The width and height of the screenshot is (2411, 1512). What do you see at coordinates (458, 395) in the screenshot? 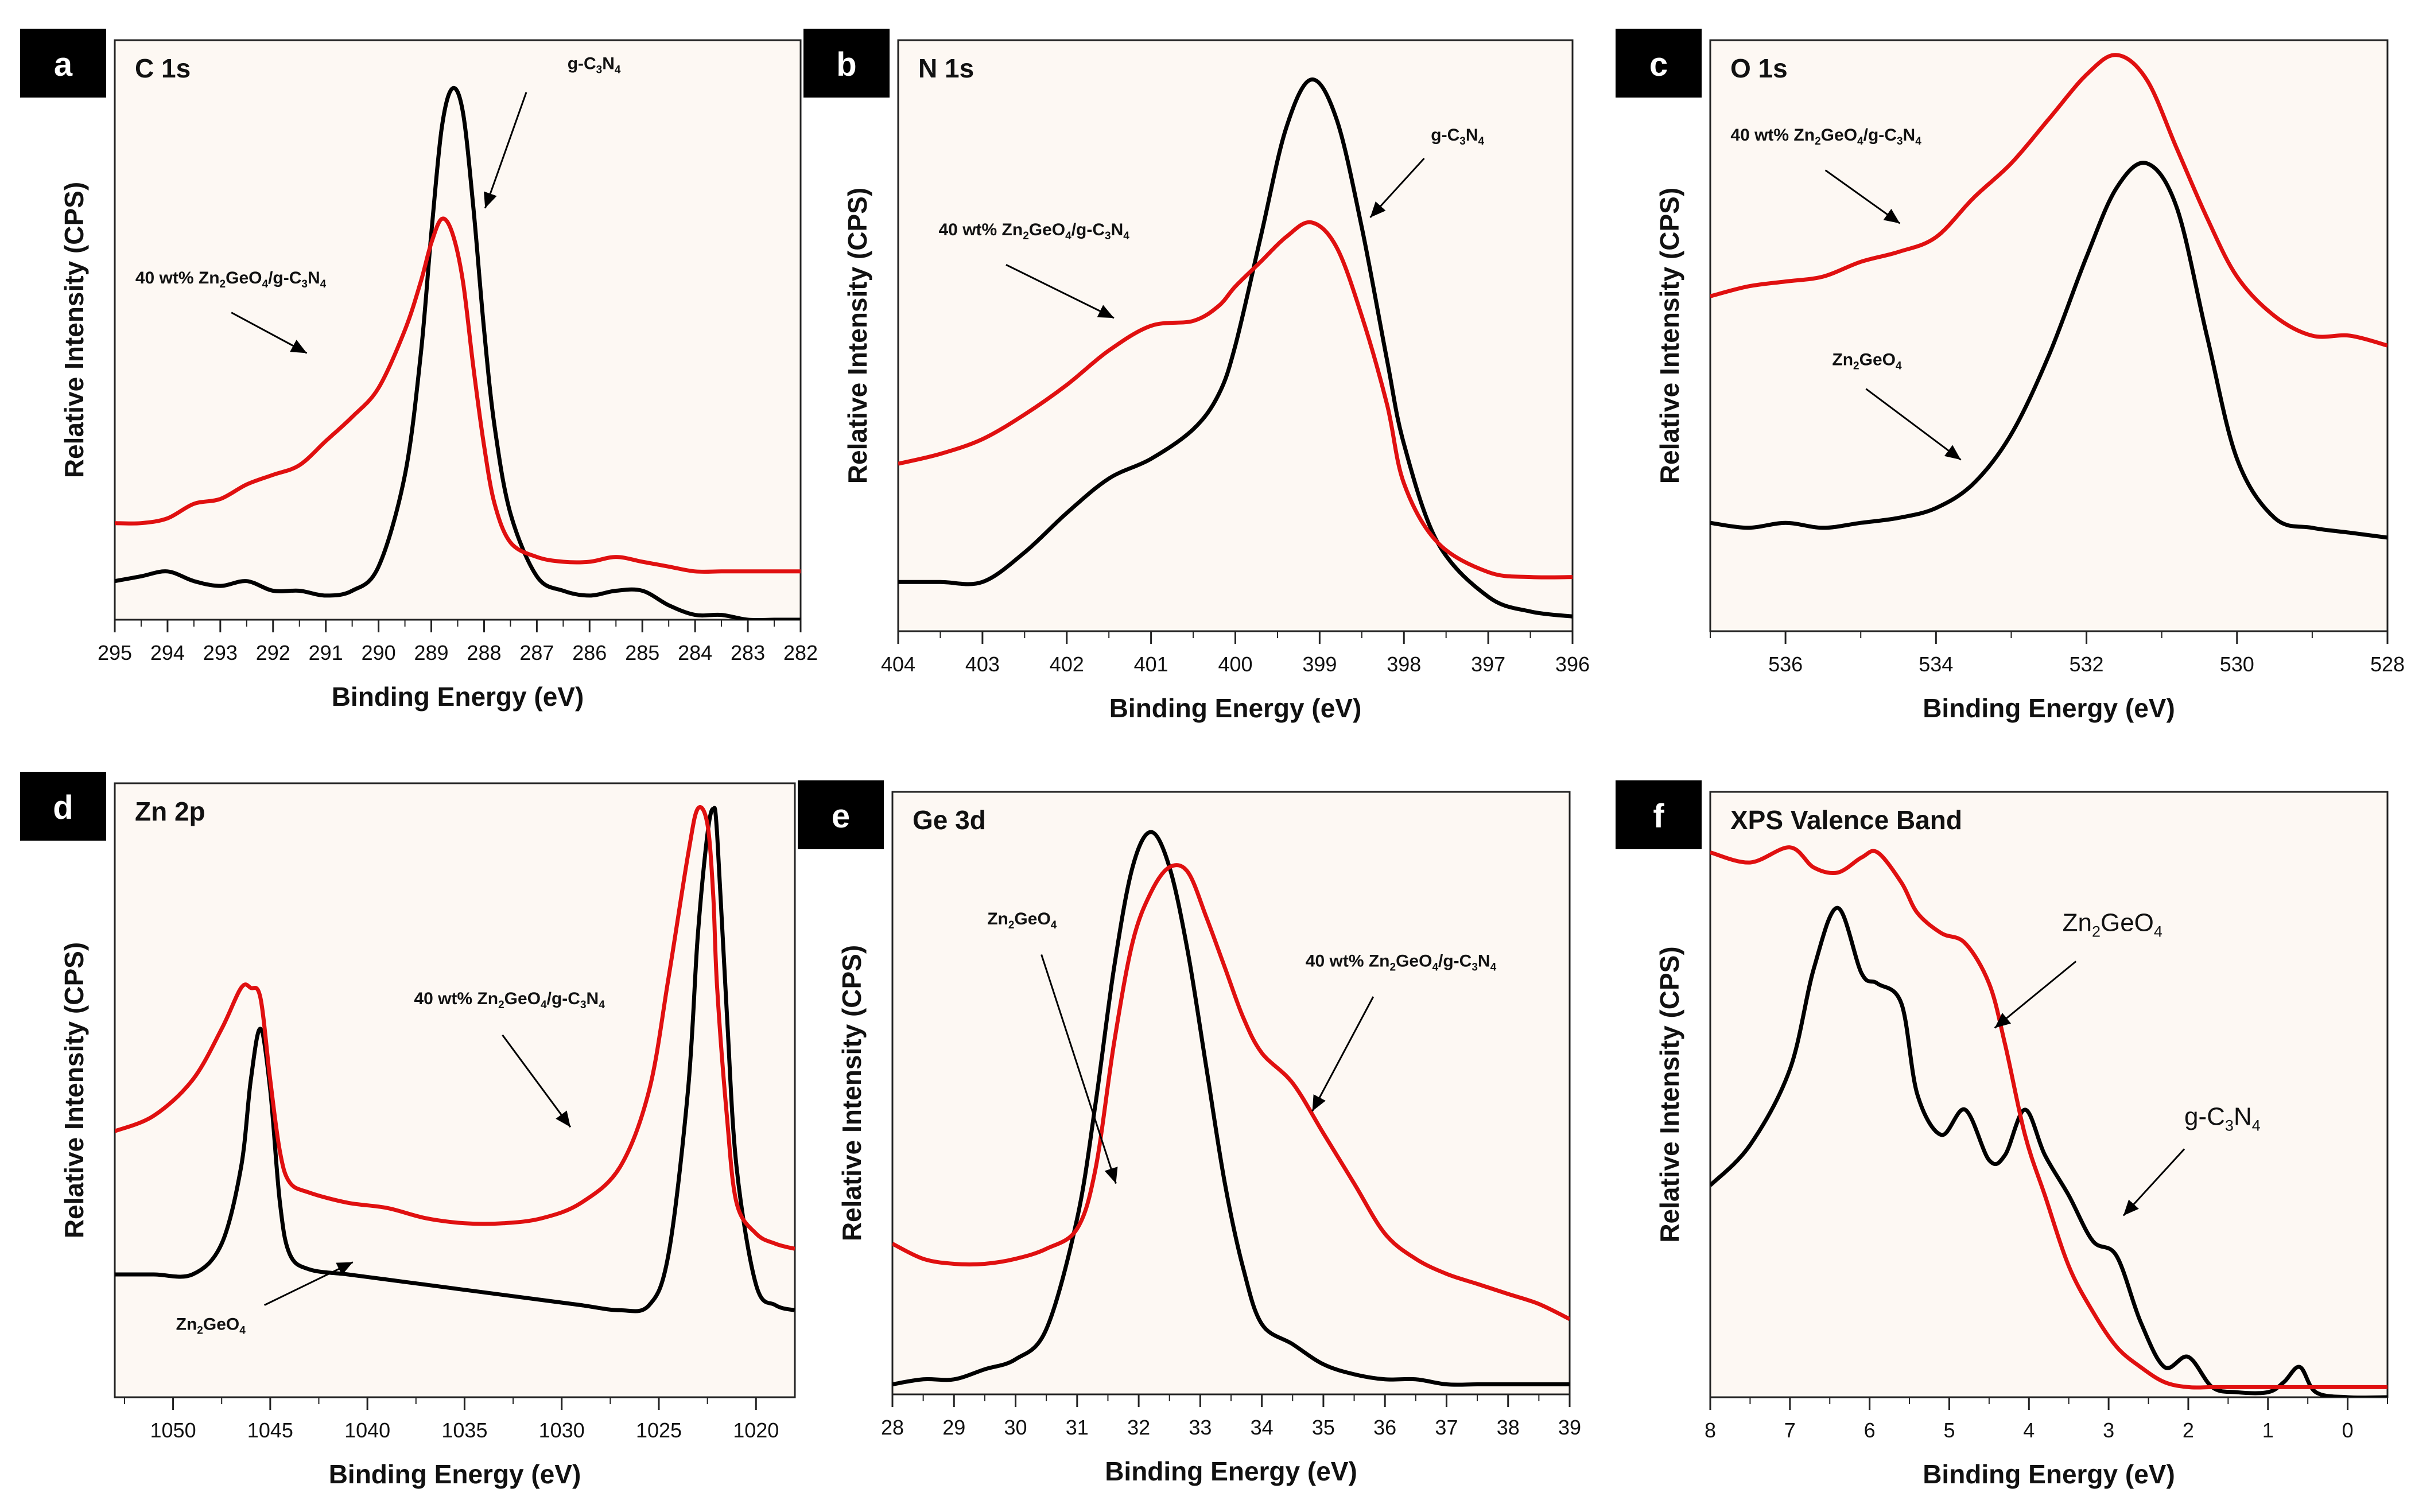
I see `series-line-a-red` at bounding box center [458, 395].